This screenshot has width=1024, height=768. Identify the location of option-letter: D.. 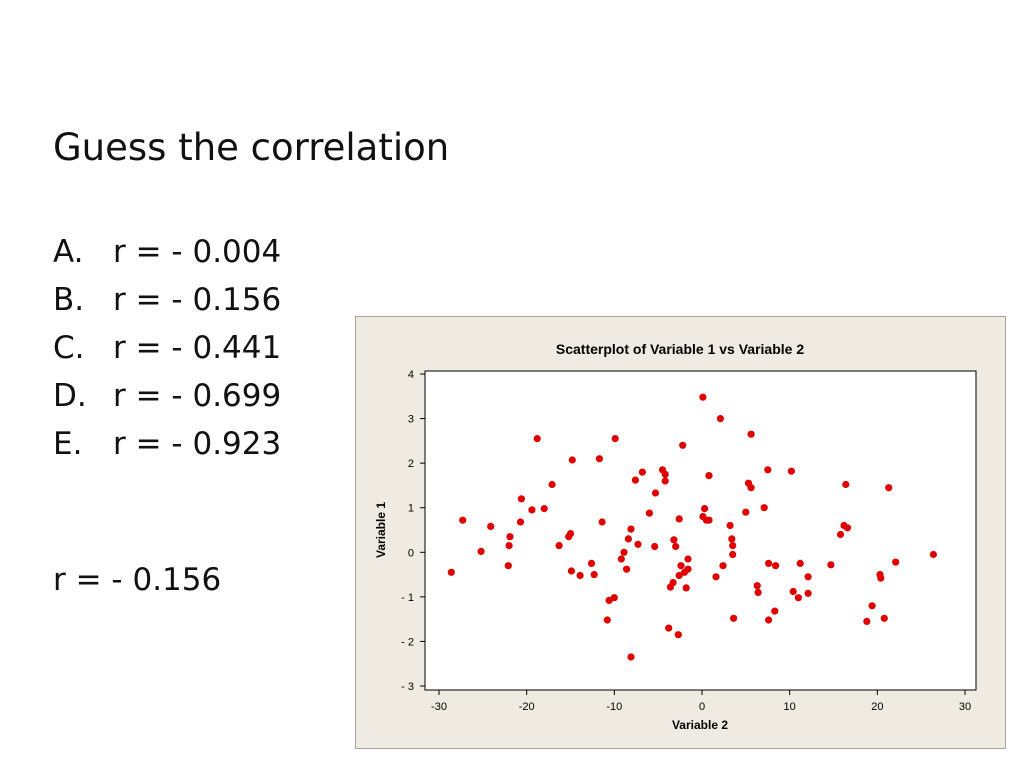
(70, 396).